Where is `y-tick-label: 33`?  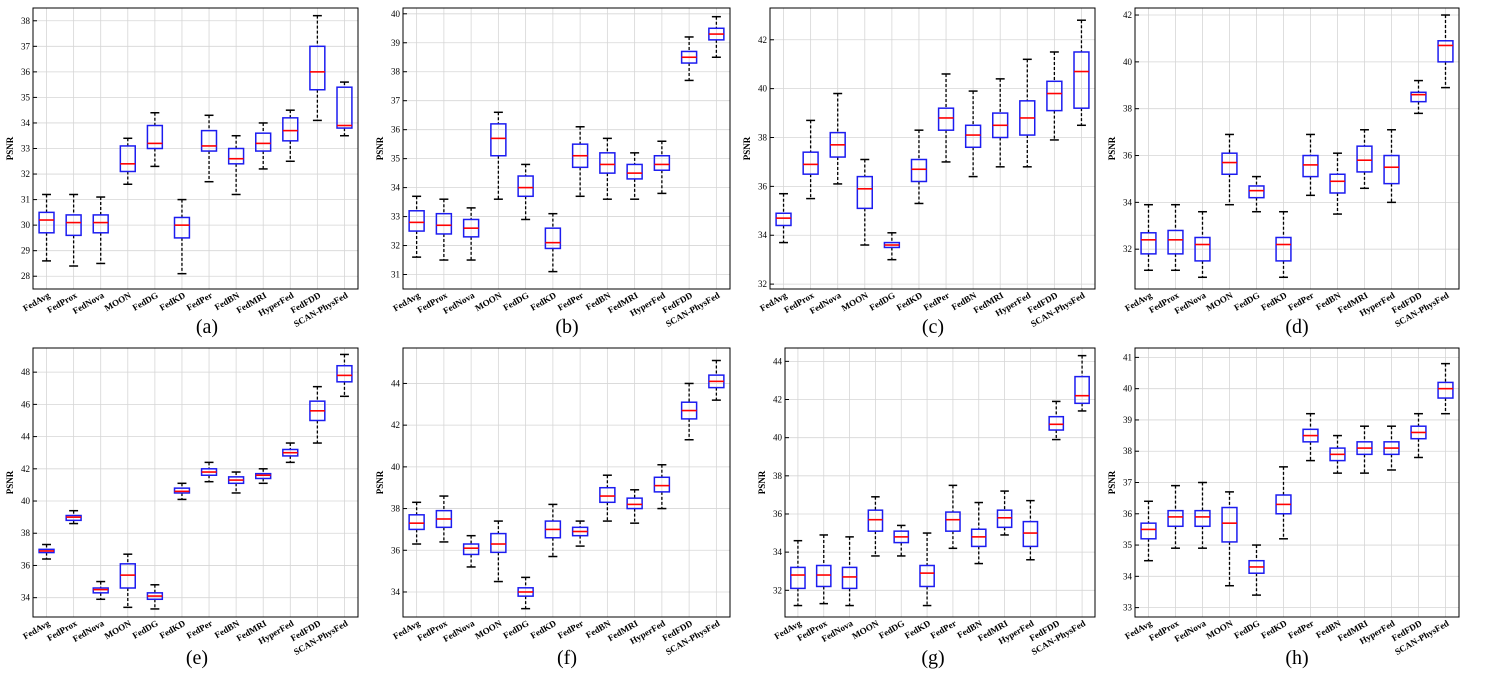
y-tick-label: 33 is located at coordinates (396, 217).